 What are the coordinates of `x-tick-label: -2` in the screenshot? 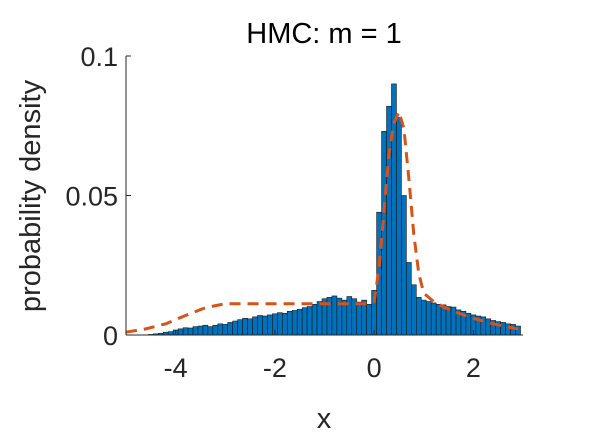 It's located at (275, 368).